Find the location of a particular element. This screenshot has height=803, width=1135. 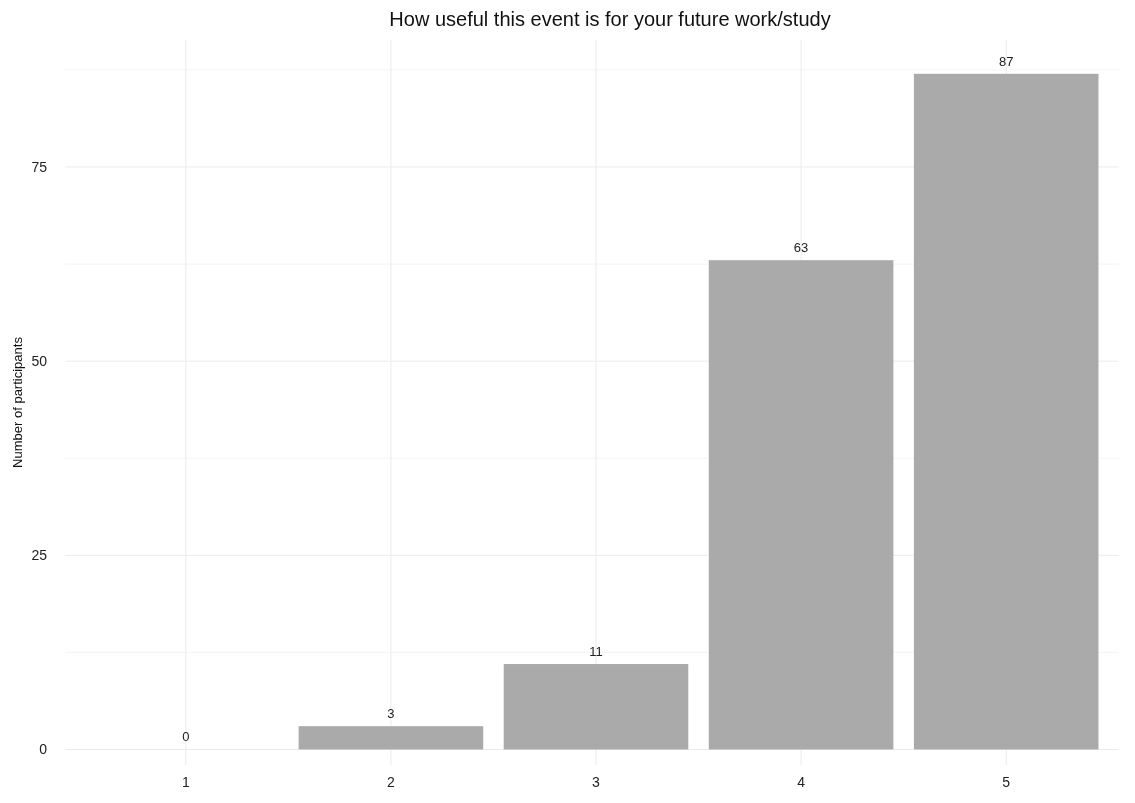

data-label: 3 is located at coordinates (391, 714).